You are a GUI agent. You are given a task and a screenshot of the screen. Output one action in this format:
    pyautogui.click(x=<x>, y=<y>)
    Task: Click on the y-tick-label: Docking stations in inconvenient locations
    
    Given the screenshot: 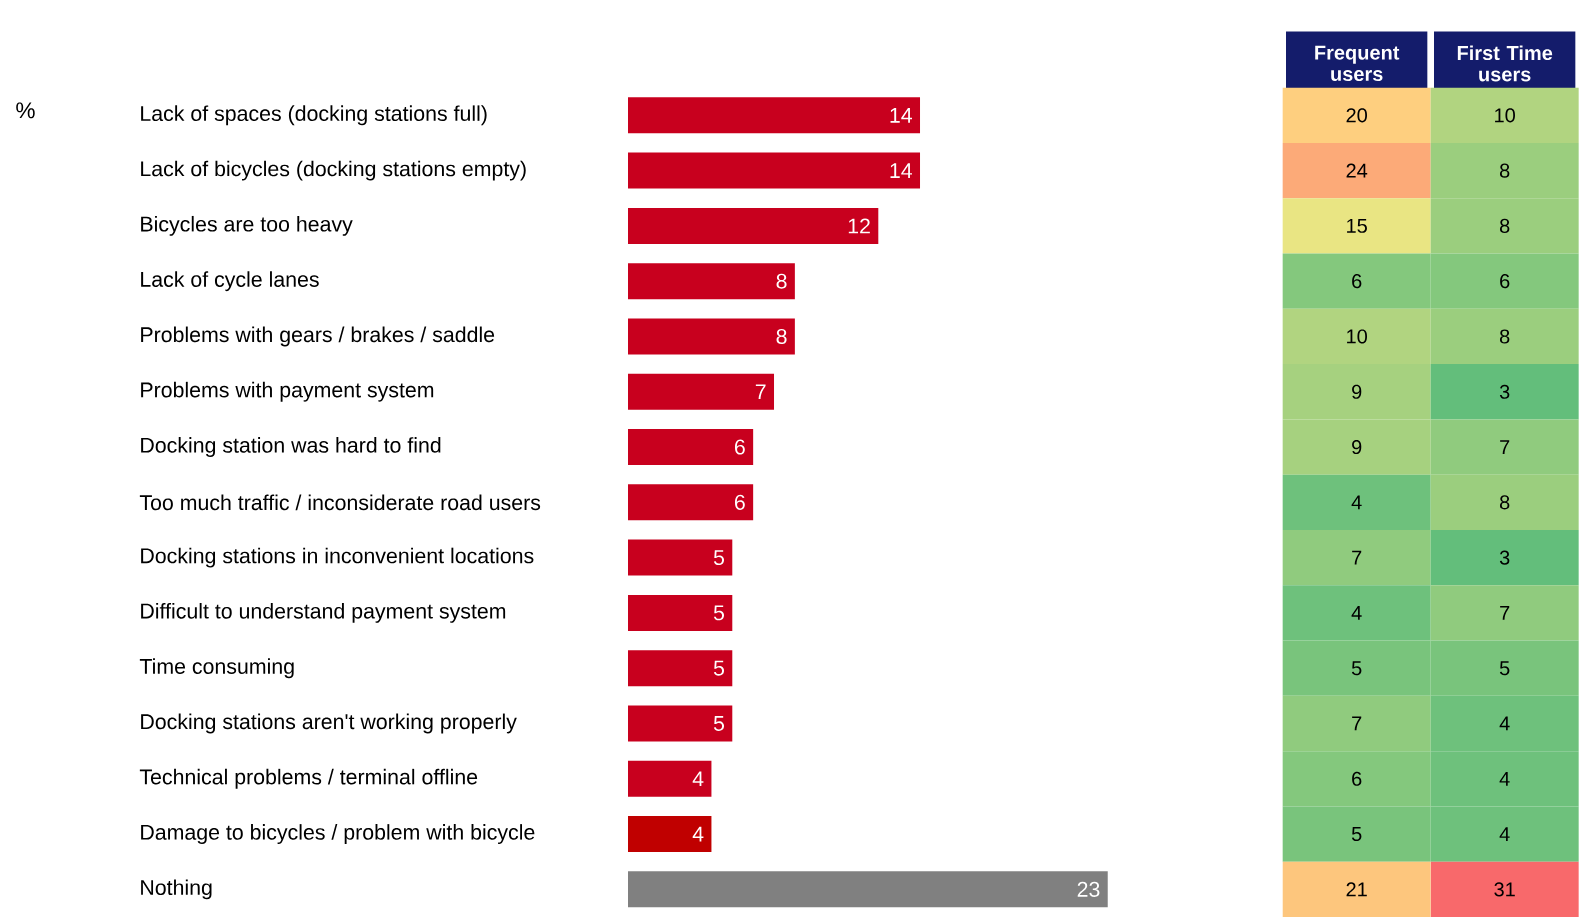 What is the action you would take?
    pyautogui.click(x=337, y=557)
    